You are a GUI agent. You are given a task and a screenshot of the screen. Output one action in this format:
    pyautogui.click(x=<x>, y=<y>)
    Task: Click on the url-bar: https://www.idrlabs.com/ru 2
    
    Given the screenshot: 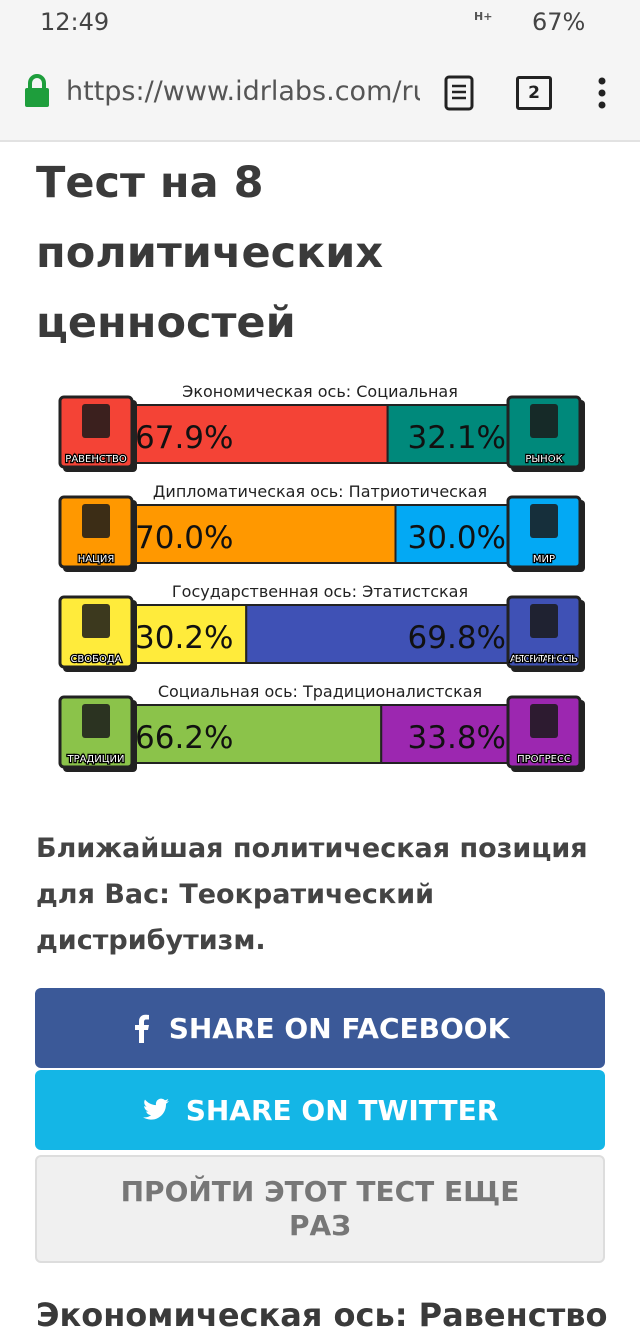 What is the action you would take?
    pyautogui.click(x=320, y=93)
    